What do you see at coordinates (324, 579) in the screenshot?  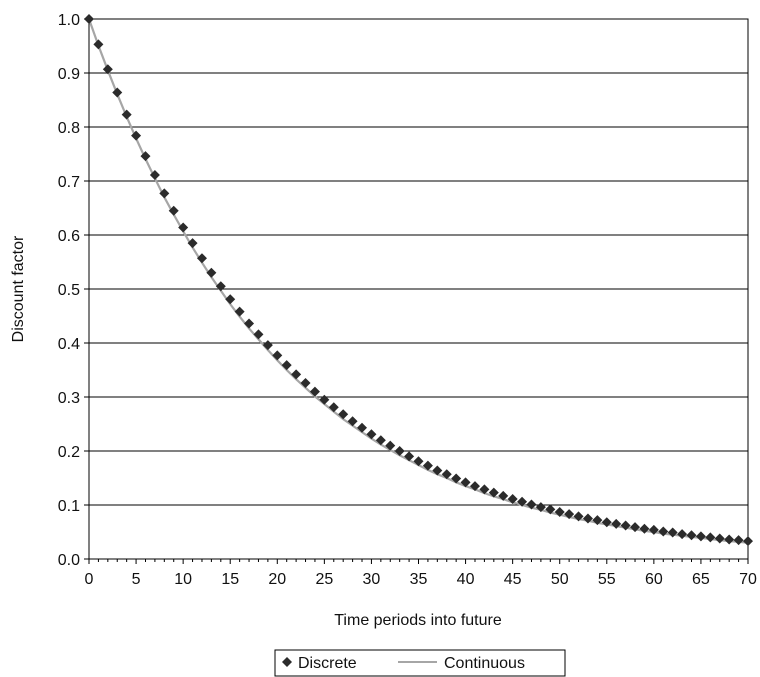 I see `x-tick-label: 25` at bounding box center [324, 579].